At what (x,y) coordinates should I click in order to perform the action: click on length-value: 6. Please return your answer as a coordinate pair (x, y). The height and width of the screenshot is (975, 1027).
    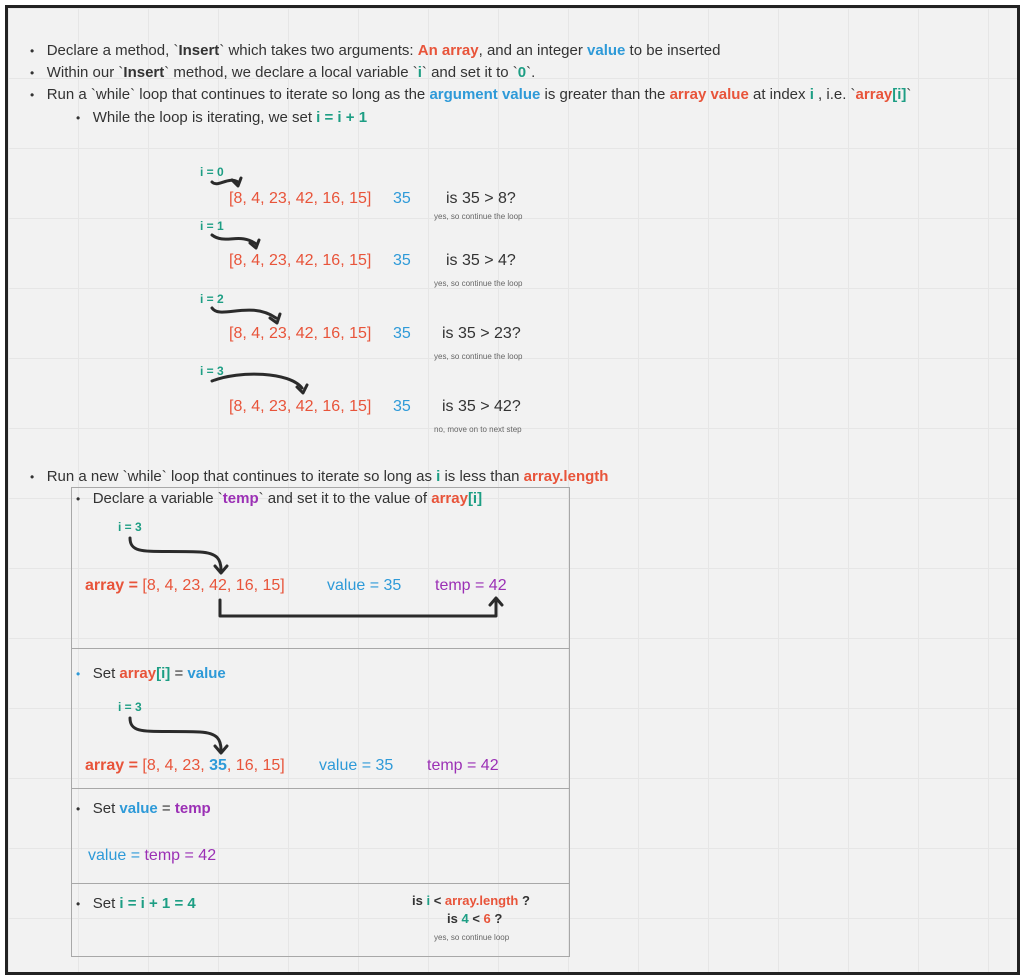
    Looking at the image, I should click on (487, 918).